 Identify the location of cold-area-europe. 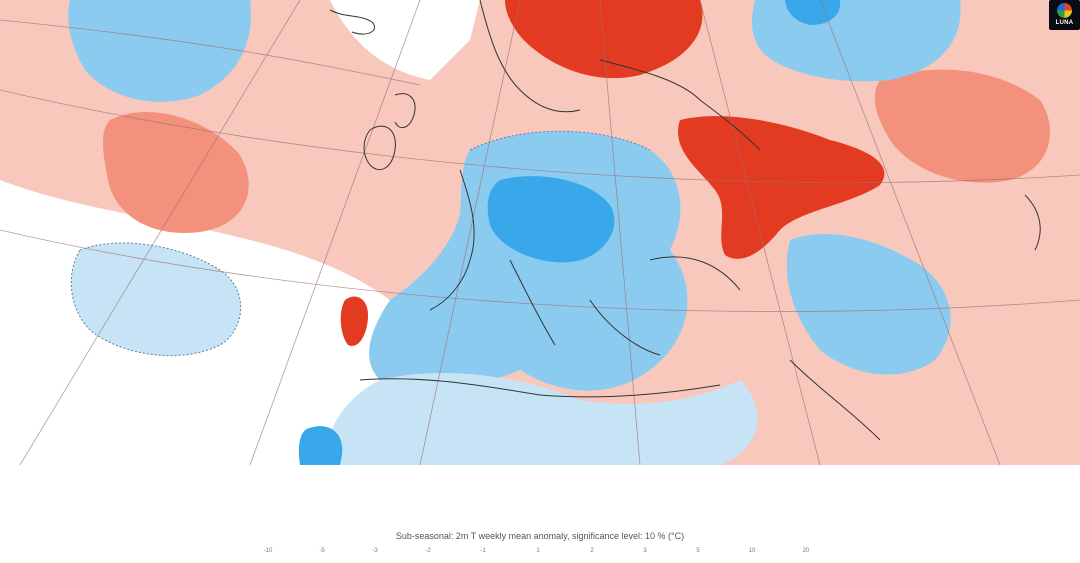
(528, 261).